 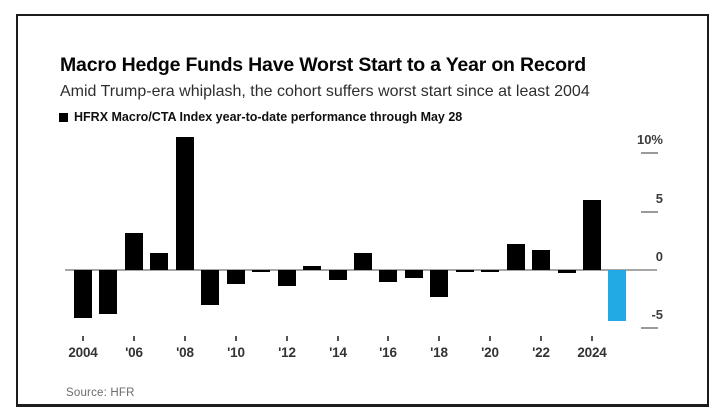 I want to click on x-axis-label: '14, so click(x=338, y=352).